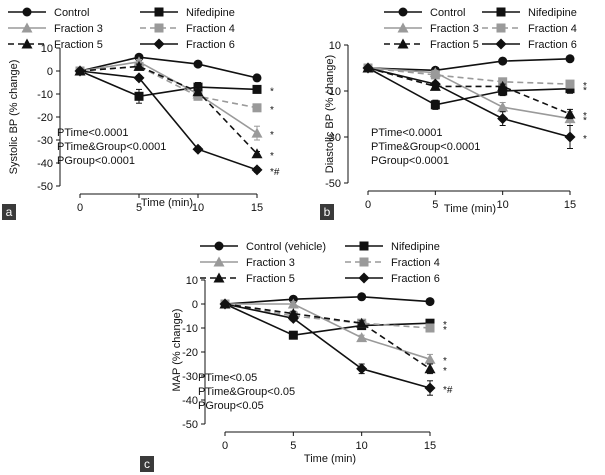 The width and height of the screenshot is (605, 475). What do you see at coordinates (330, 114) in the screenshot?
I see `y-axis-label: Diastolic BP (% change)` at bounding box center [330, 114].